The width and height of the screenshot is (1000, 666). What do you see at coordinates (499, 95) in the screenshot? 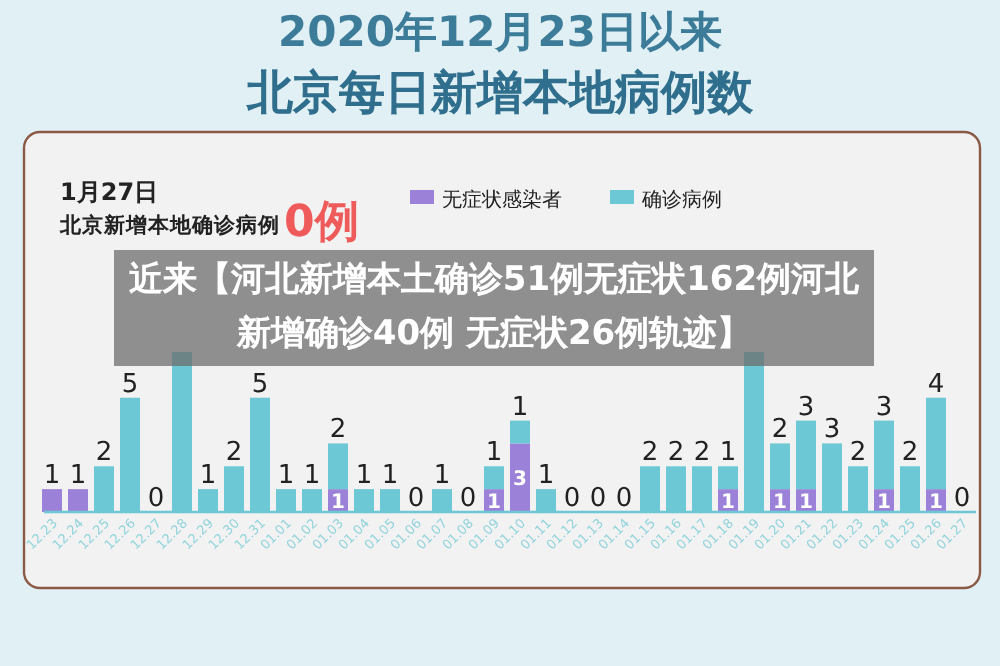
I see `chart-subtitle: 北京每日新增本地病例数` at bounding box center [499, 95].